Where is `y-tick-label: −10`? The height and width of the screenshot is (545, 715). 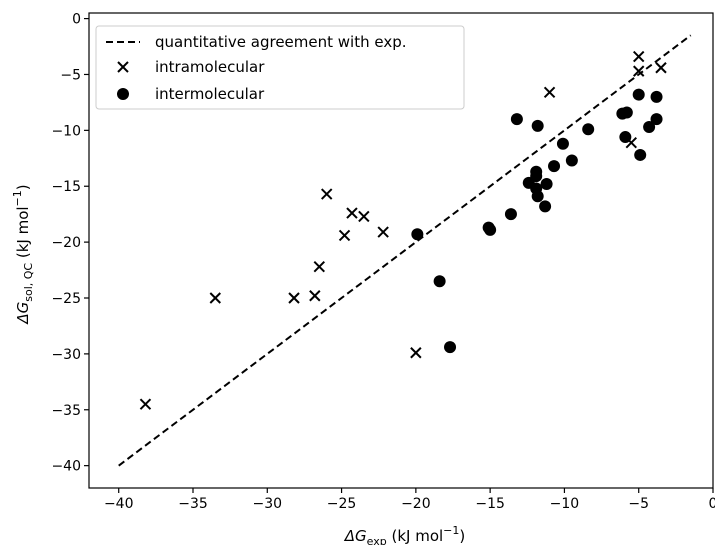 y-tick-label: −10 is located at coordinates (66, 131).